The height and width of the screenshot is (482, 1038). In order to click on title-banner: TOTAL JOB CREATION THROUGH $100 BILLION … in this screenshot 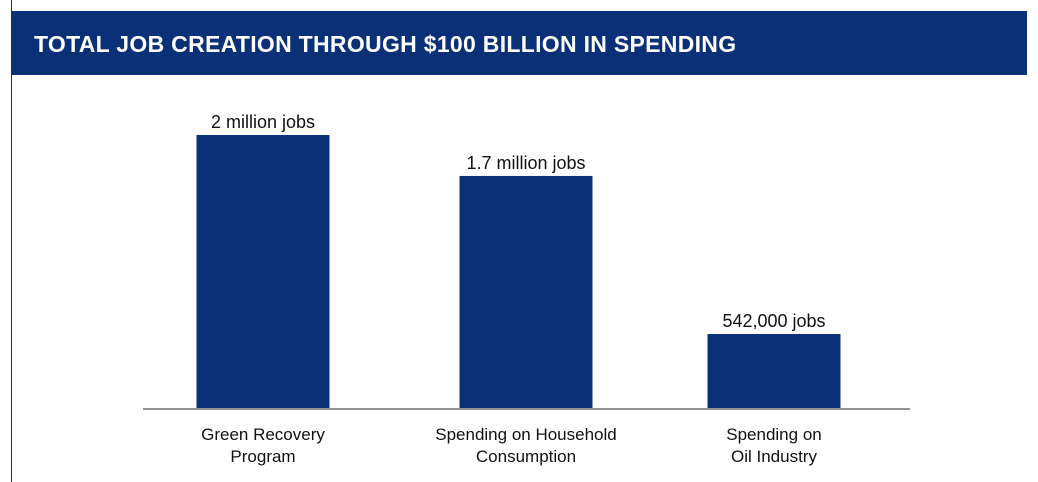, I will do `click(519, 43)`.